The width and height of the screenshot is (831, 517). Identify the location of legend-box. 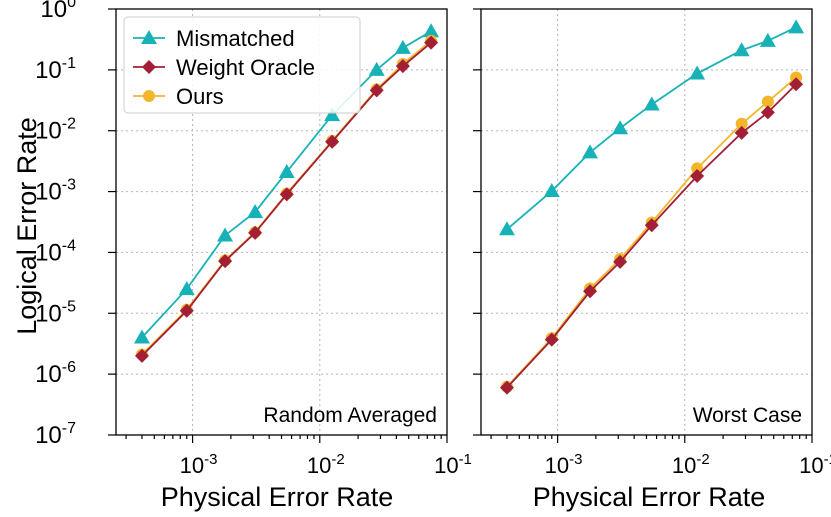
(242, 65).